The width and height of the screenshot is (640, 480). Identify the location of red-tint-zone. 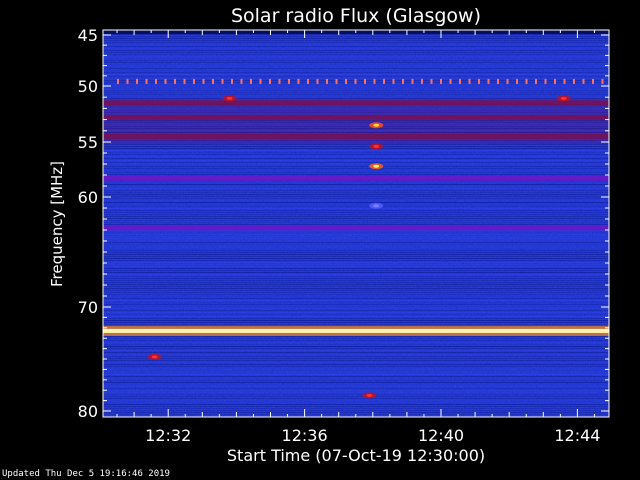
(356, 122).